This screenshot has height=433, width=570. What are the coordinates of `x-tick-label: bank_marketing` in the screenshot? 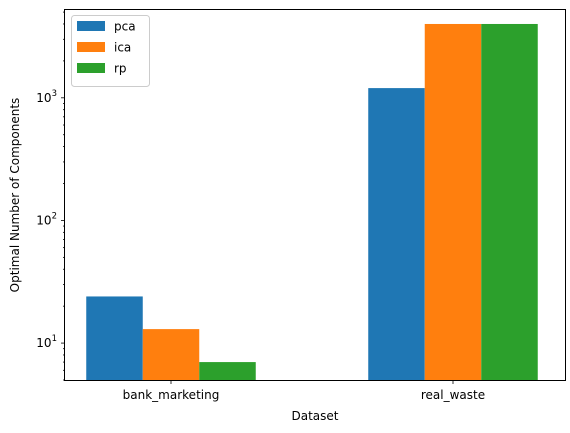 It's located at (171, 395).